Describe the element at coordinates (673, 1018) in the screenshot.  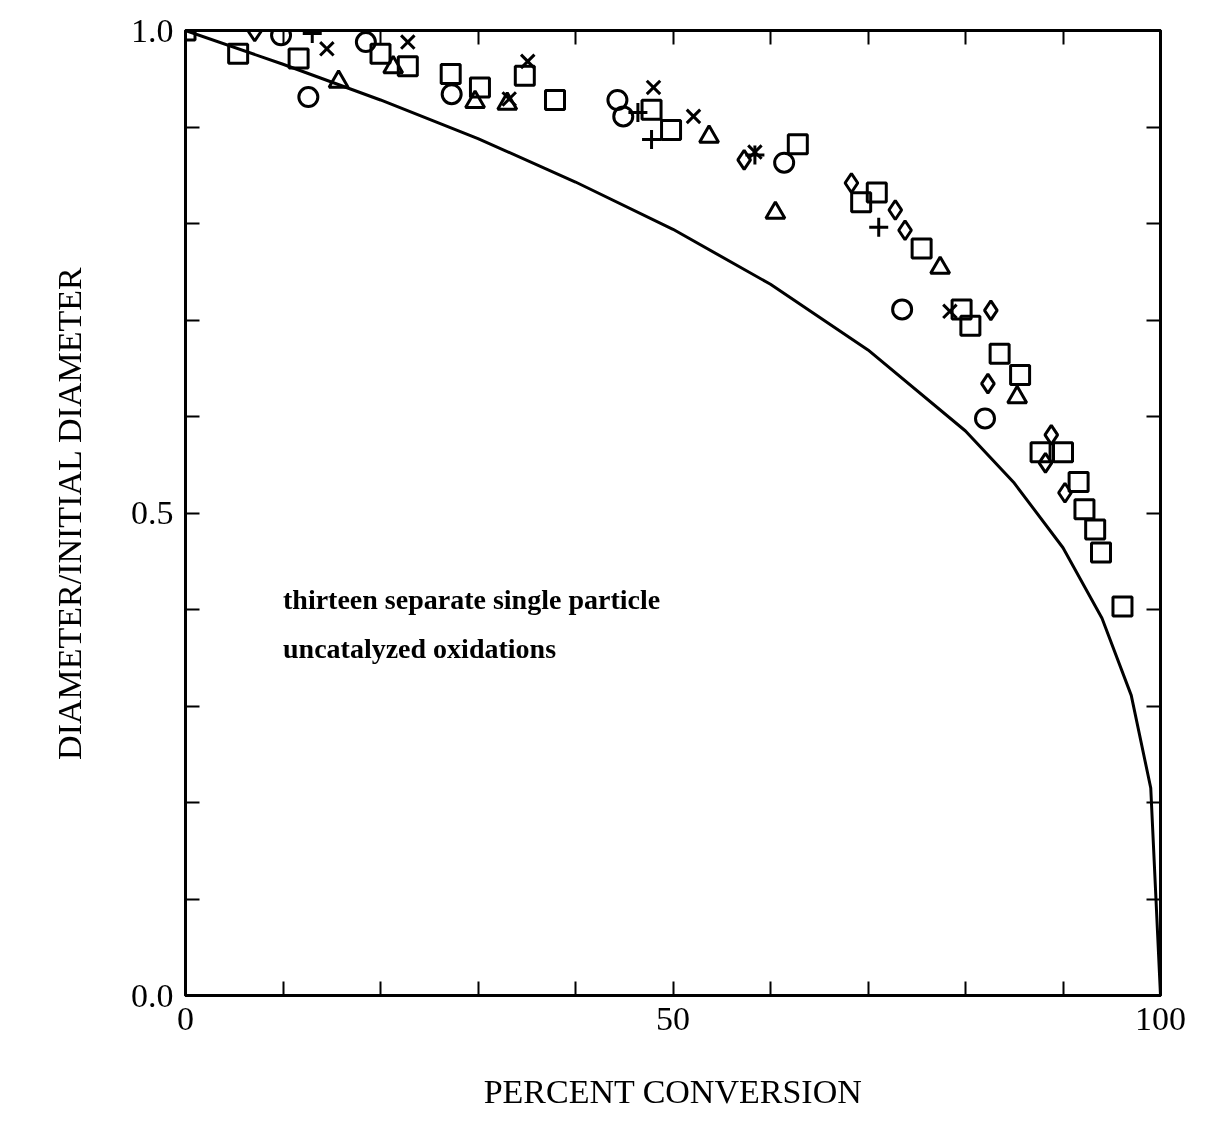
I see `x-tick-label: 50` at that location.